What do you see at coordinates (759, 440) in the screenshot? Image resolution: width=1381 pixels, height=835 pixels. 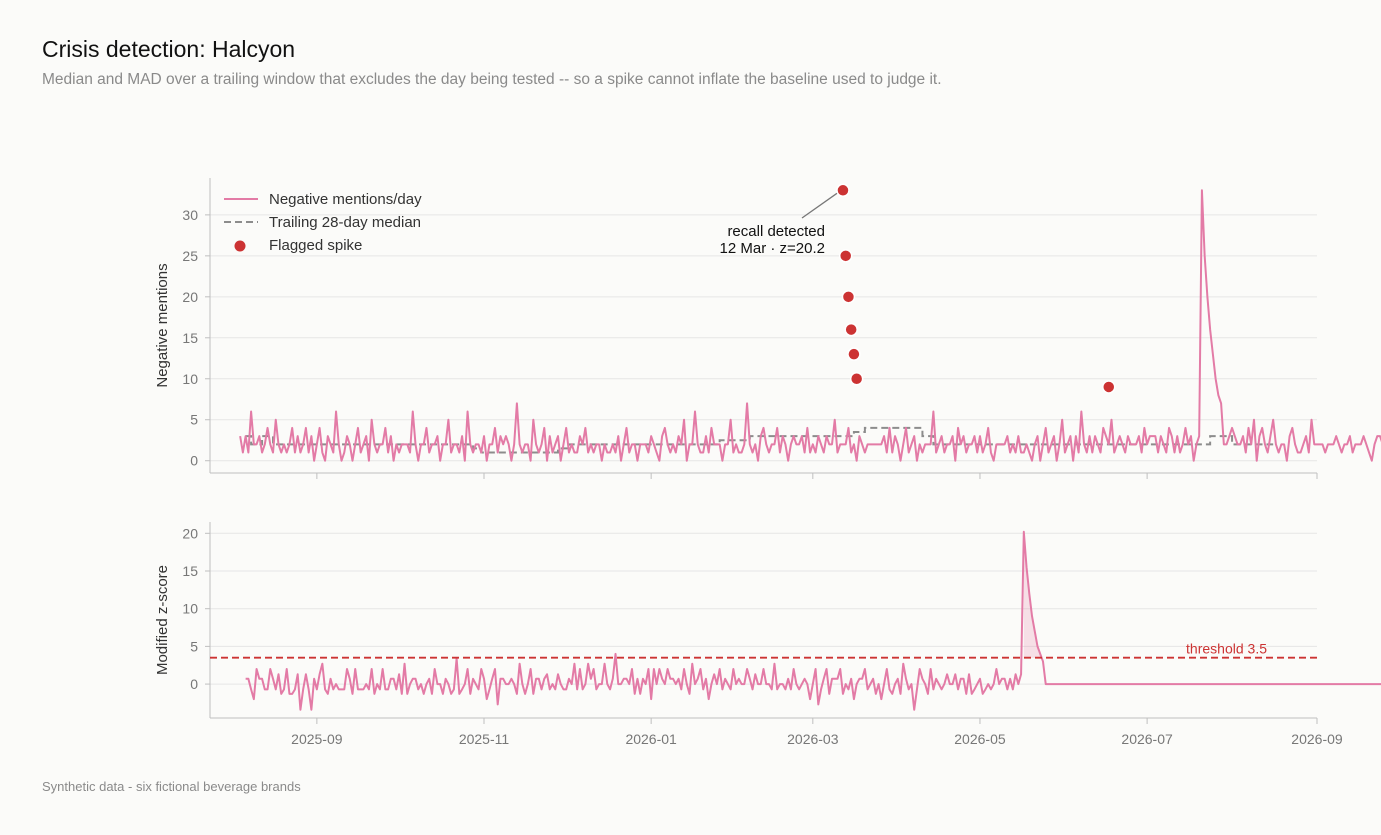 I see `median-line` at bounding box center [759, 440].